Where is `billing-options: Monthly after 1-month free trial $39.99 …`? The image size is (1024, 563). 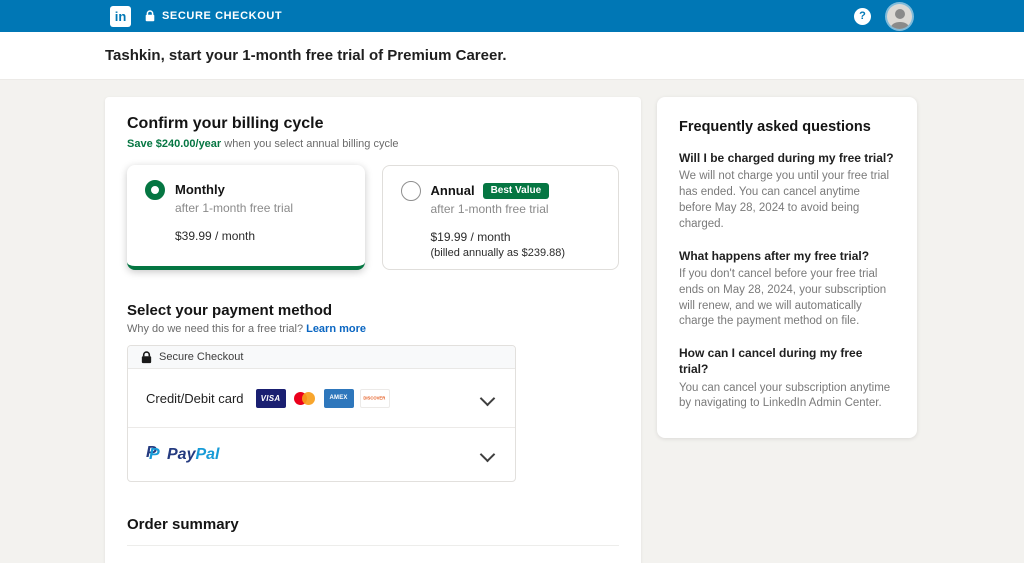 billing-options: Monthly after 1-month free trial $39.99 … is located at coordinates (373, 217).